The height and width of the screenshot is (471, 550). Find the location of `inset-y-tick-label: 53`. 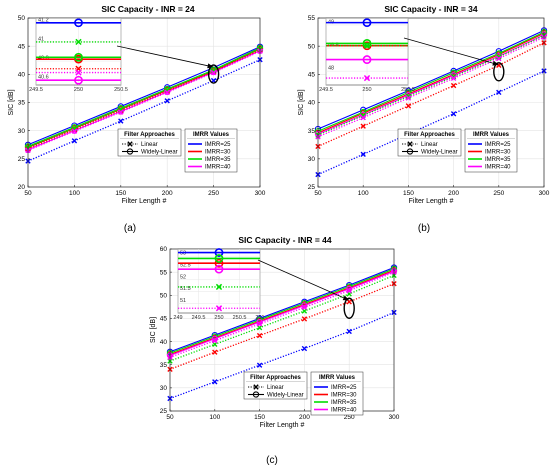

inset-y-tick-label: 53 is located at coordinates (183, 254).